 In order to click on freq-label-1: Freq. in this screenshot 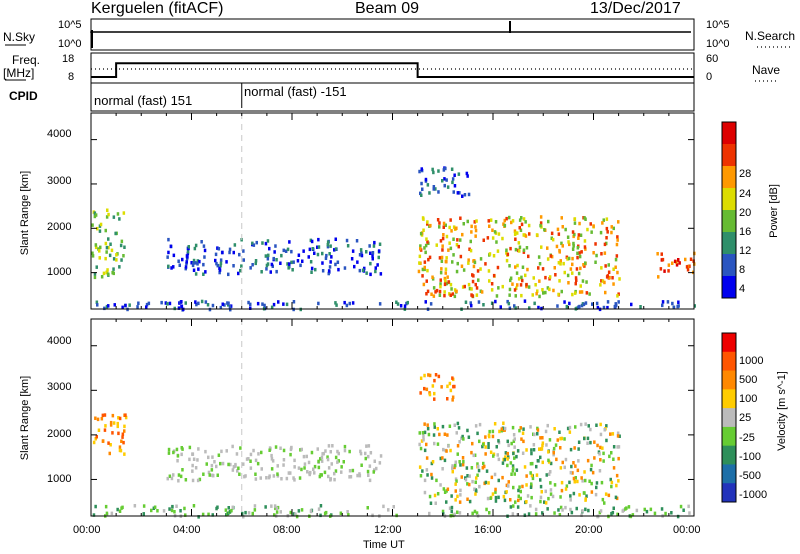, I will do `click(26, 60)`.